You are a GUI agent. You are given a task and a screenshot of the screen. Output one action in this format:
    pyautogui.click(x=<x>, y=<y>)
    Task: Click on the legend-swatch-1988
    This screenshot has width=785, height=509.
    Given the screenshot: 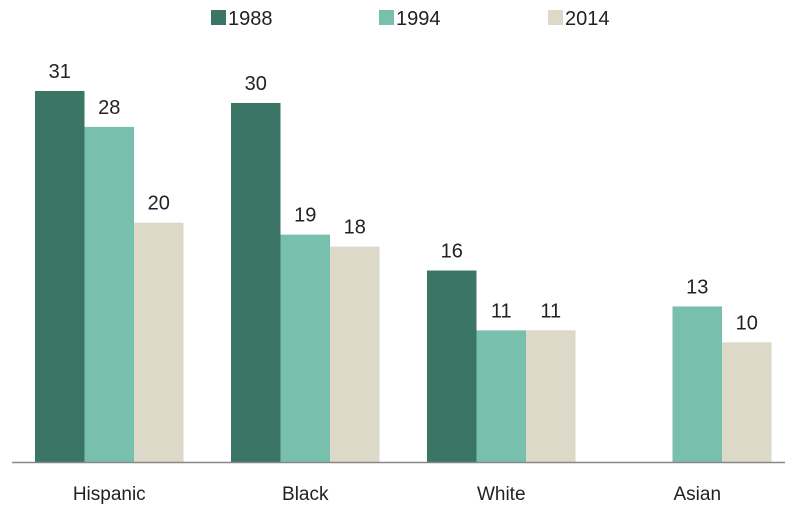 What is the action you would take?
    pyautogui.click(x=218, y=17)
    